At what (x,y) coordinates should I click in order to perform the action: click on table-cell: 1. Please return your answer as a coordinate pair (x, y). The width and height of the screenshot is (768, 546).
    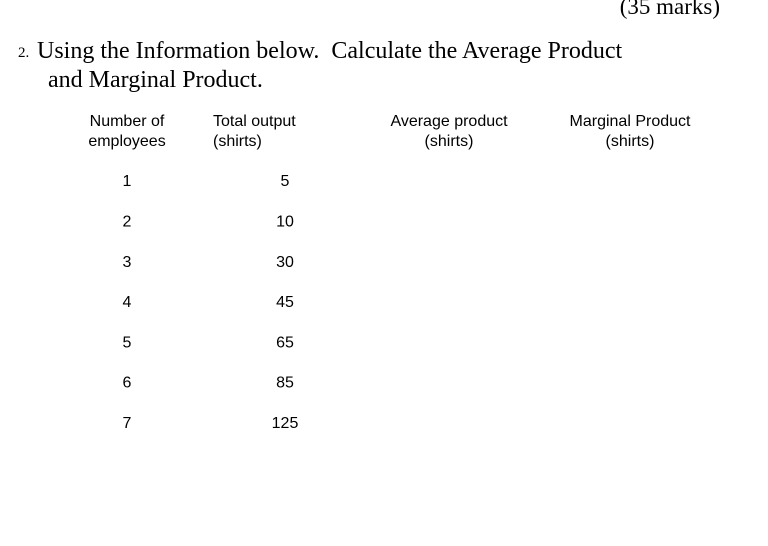
    Looking at the image, I should click on (127, 181).